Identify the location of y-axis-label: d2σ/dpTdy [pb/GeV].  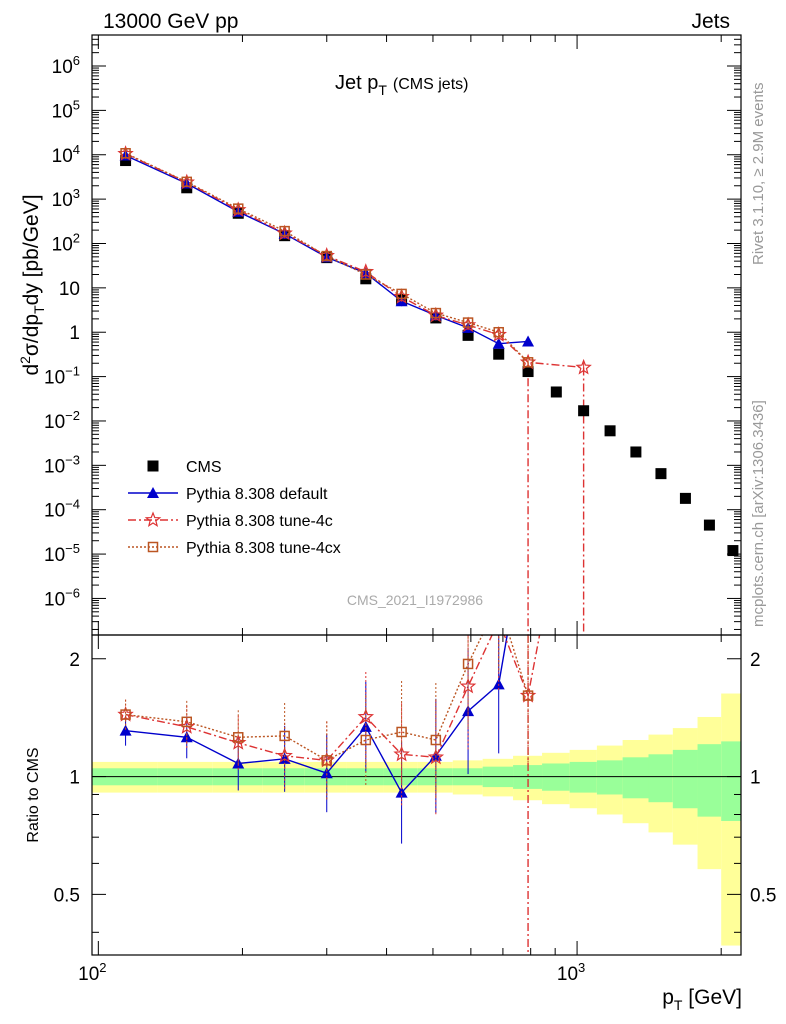
(32, 284).